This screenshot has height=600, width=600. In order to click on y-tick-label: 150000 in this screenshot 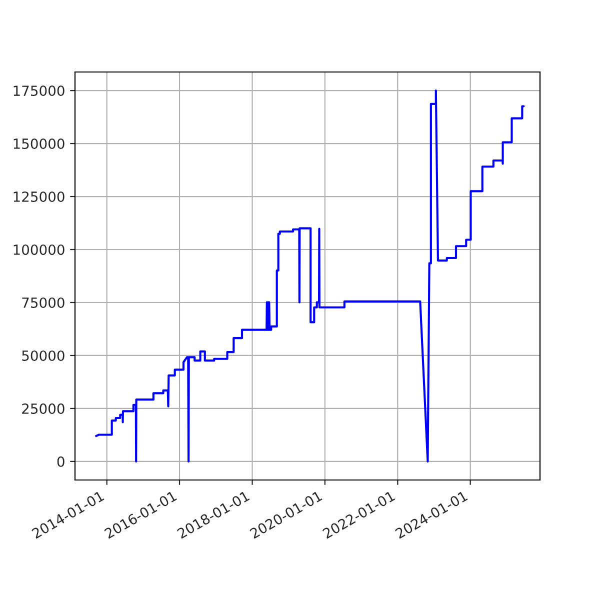, I will do `click(39, 144)`.